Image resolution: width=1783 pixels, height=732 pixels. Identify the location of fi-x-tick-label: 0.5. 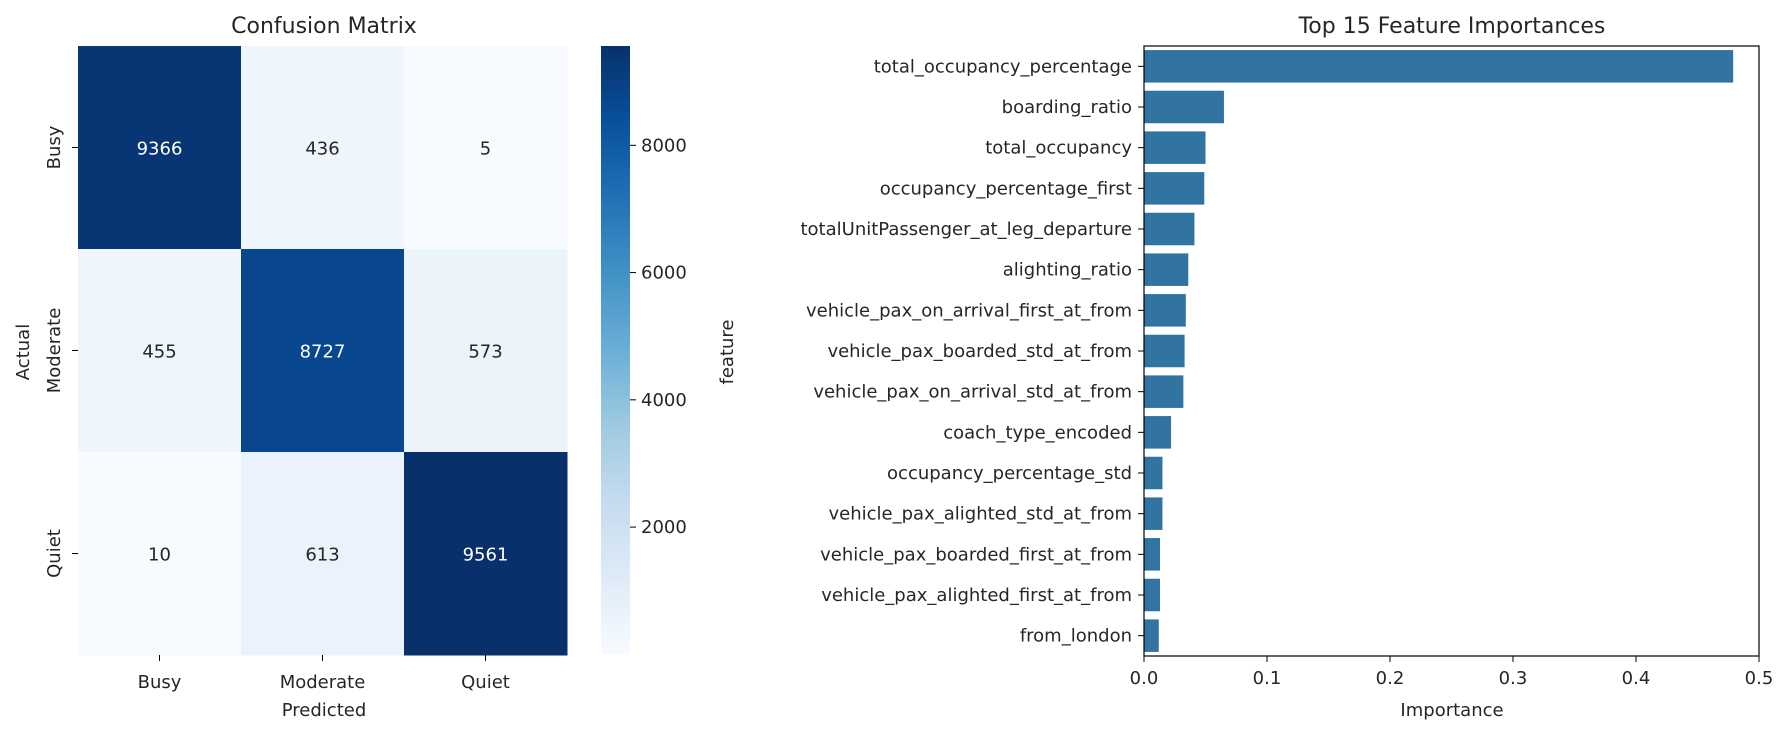
(1759, 678).